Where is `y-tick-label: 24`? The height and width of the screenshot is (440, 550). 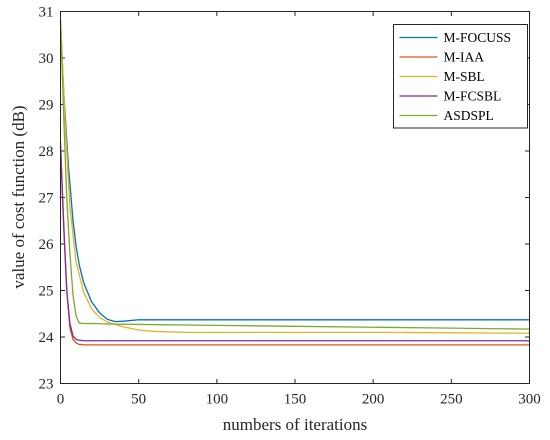
y-tick-label: 24 is located at coordinates (47, 338).